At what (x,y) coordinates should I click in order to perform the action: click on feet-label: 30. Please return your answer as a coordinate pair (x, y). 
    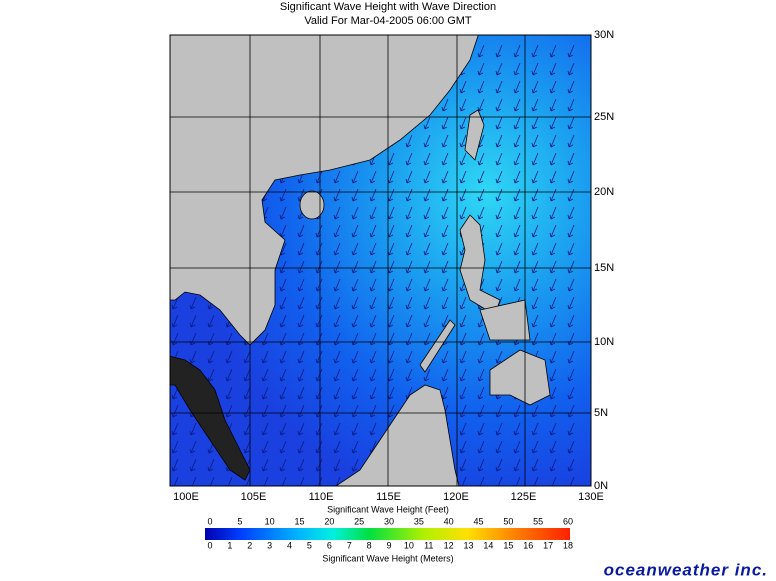
    Looking at the image, I should click on (389, 521).